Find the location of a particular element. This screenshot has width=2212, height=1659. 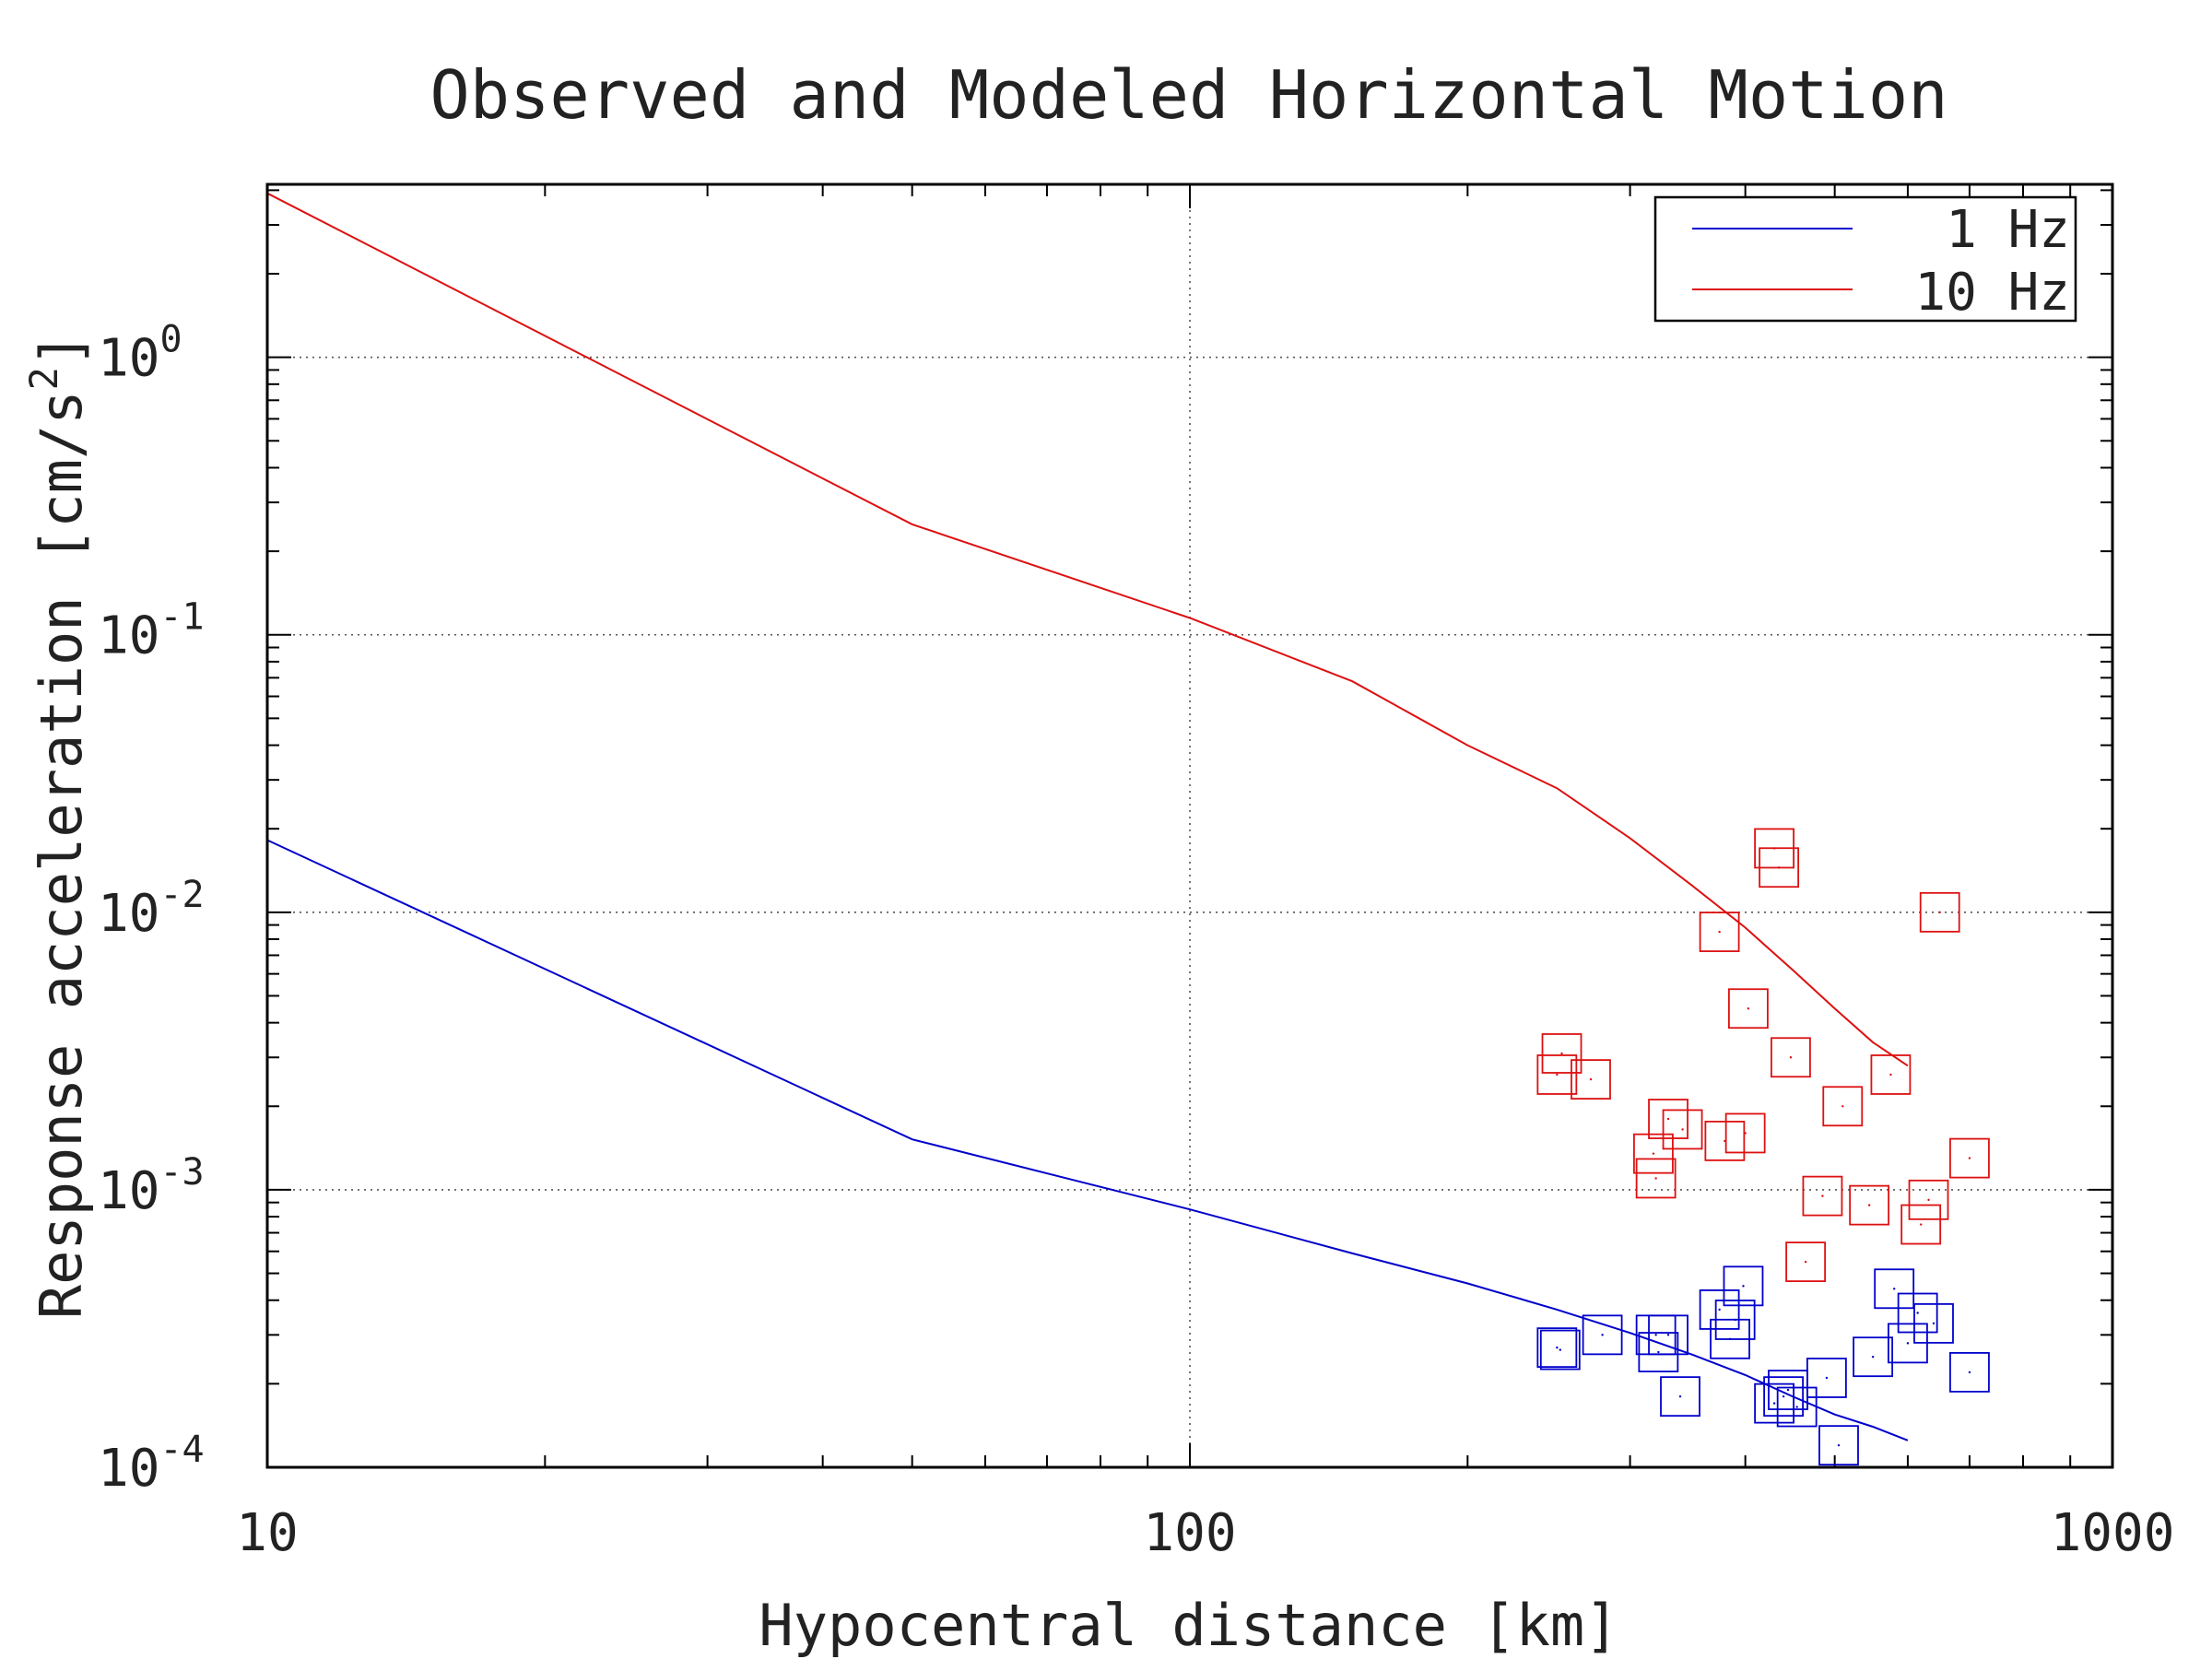

y-tick-label: 10⁰ is located at coordinates (140, 354).